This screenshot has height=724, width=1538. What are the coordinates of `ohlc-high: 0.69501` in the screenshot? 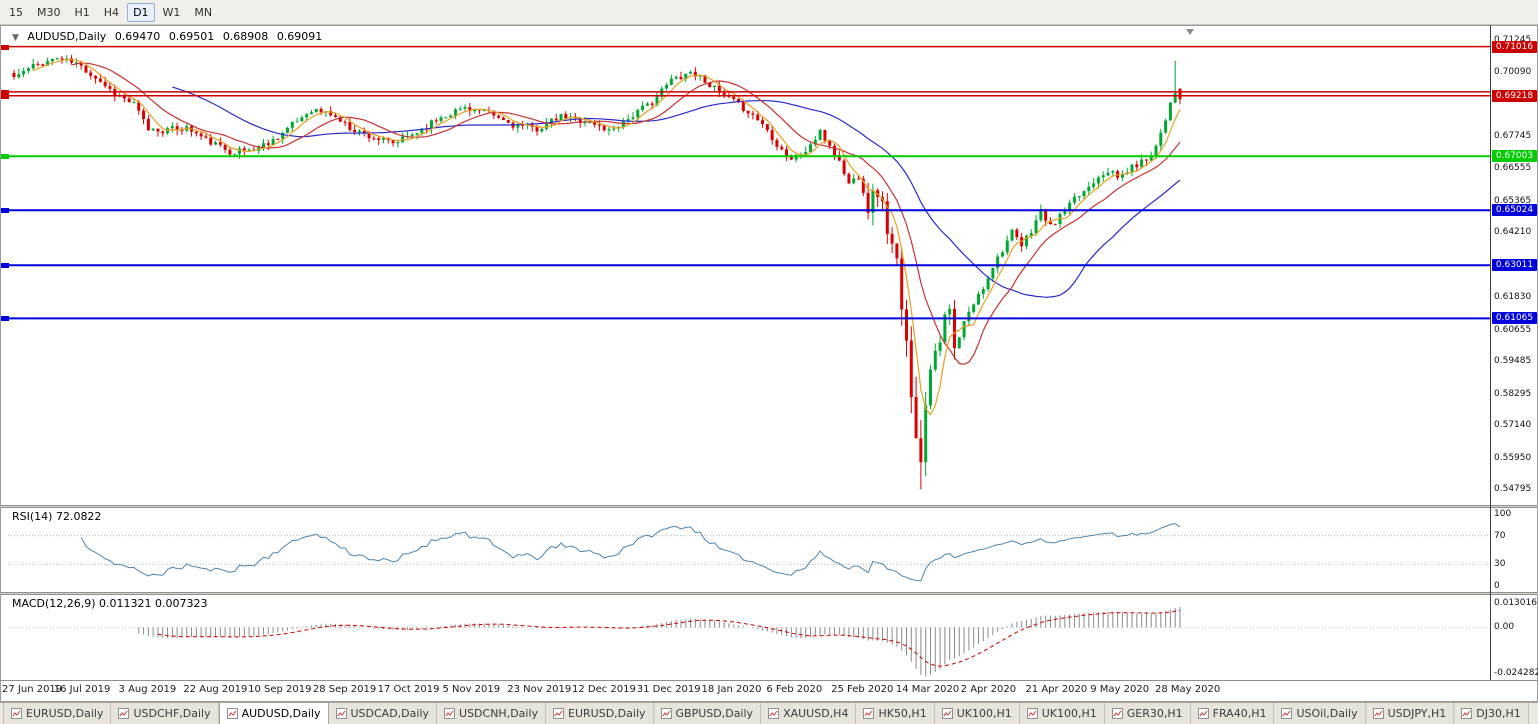 It's located at (191, 36).